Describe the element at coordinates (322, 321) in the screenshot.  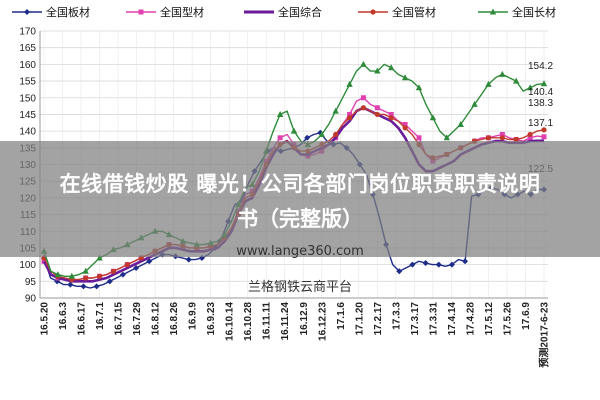
I see `x-tick-label: 16.12.23` at that location.